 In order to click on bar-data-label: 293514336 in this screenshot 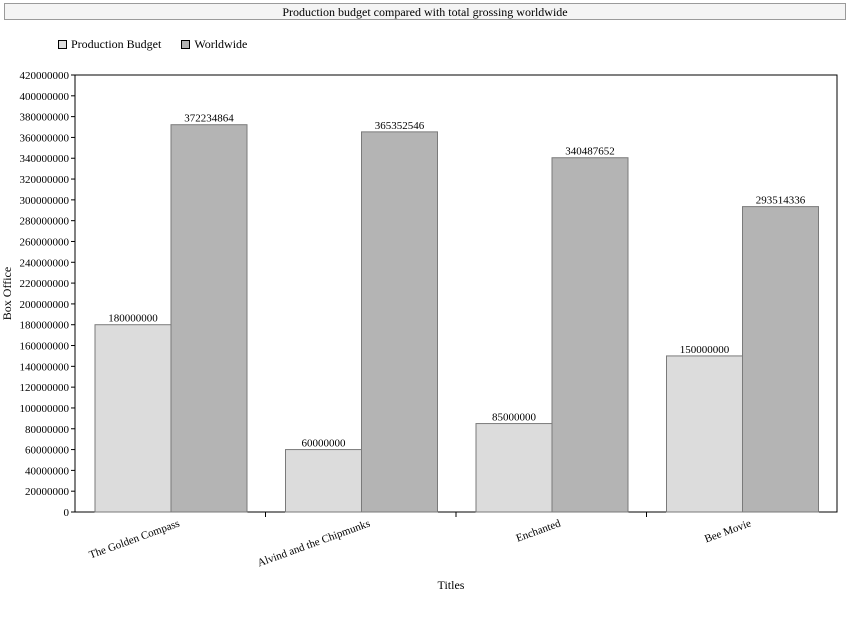, I will do `click(781, 201)`.